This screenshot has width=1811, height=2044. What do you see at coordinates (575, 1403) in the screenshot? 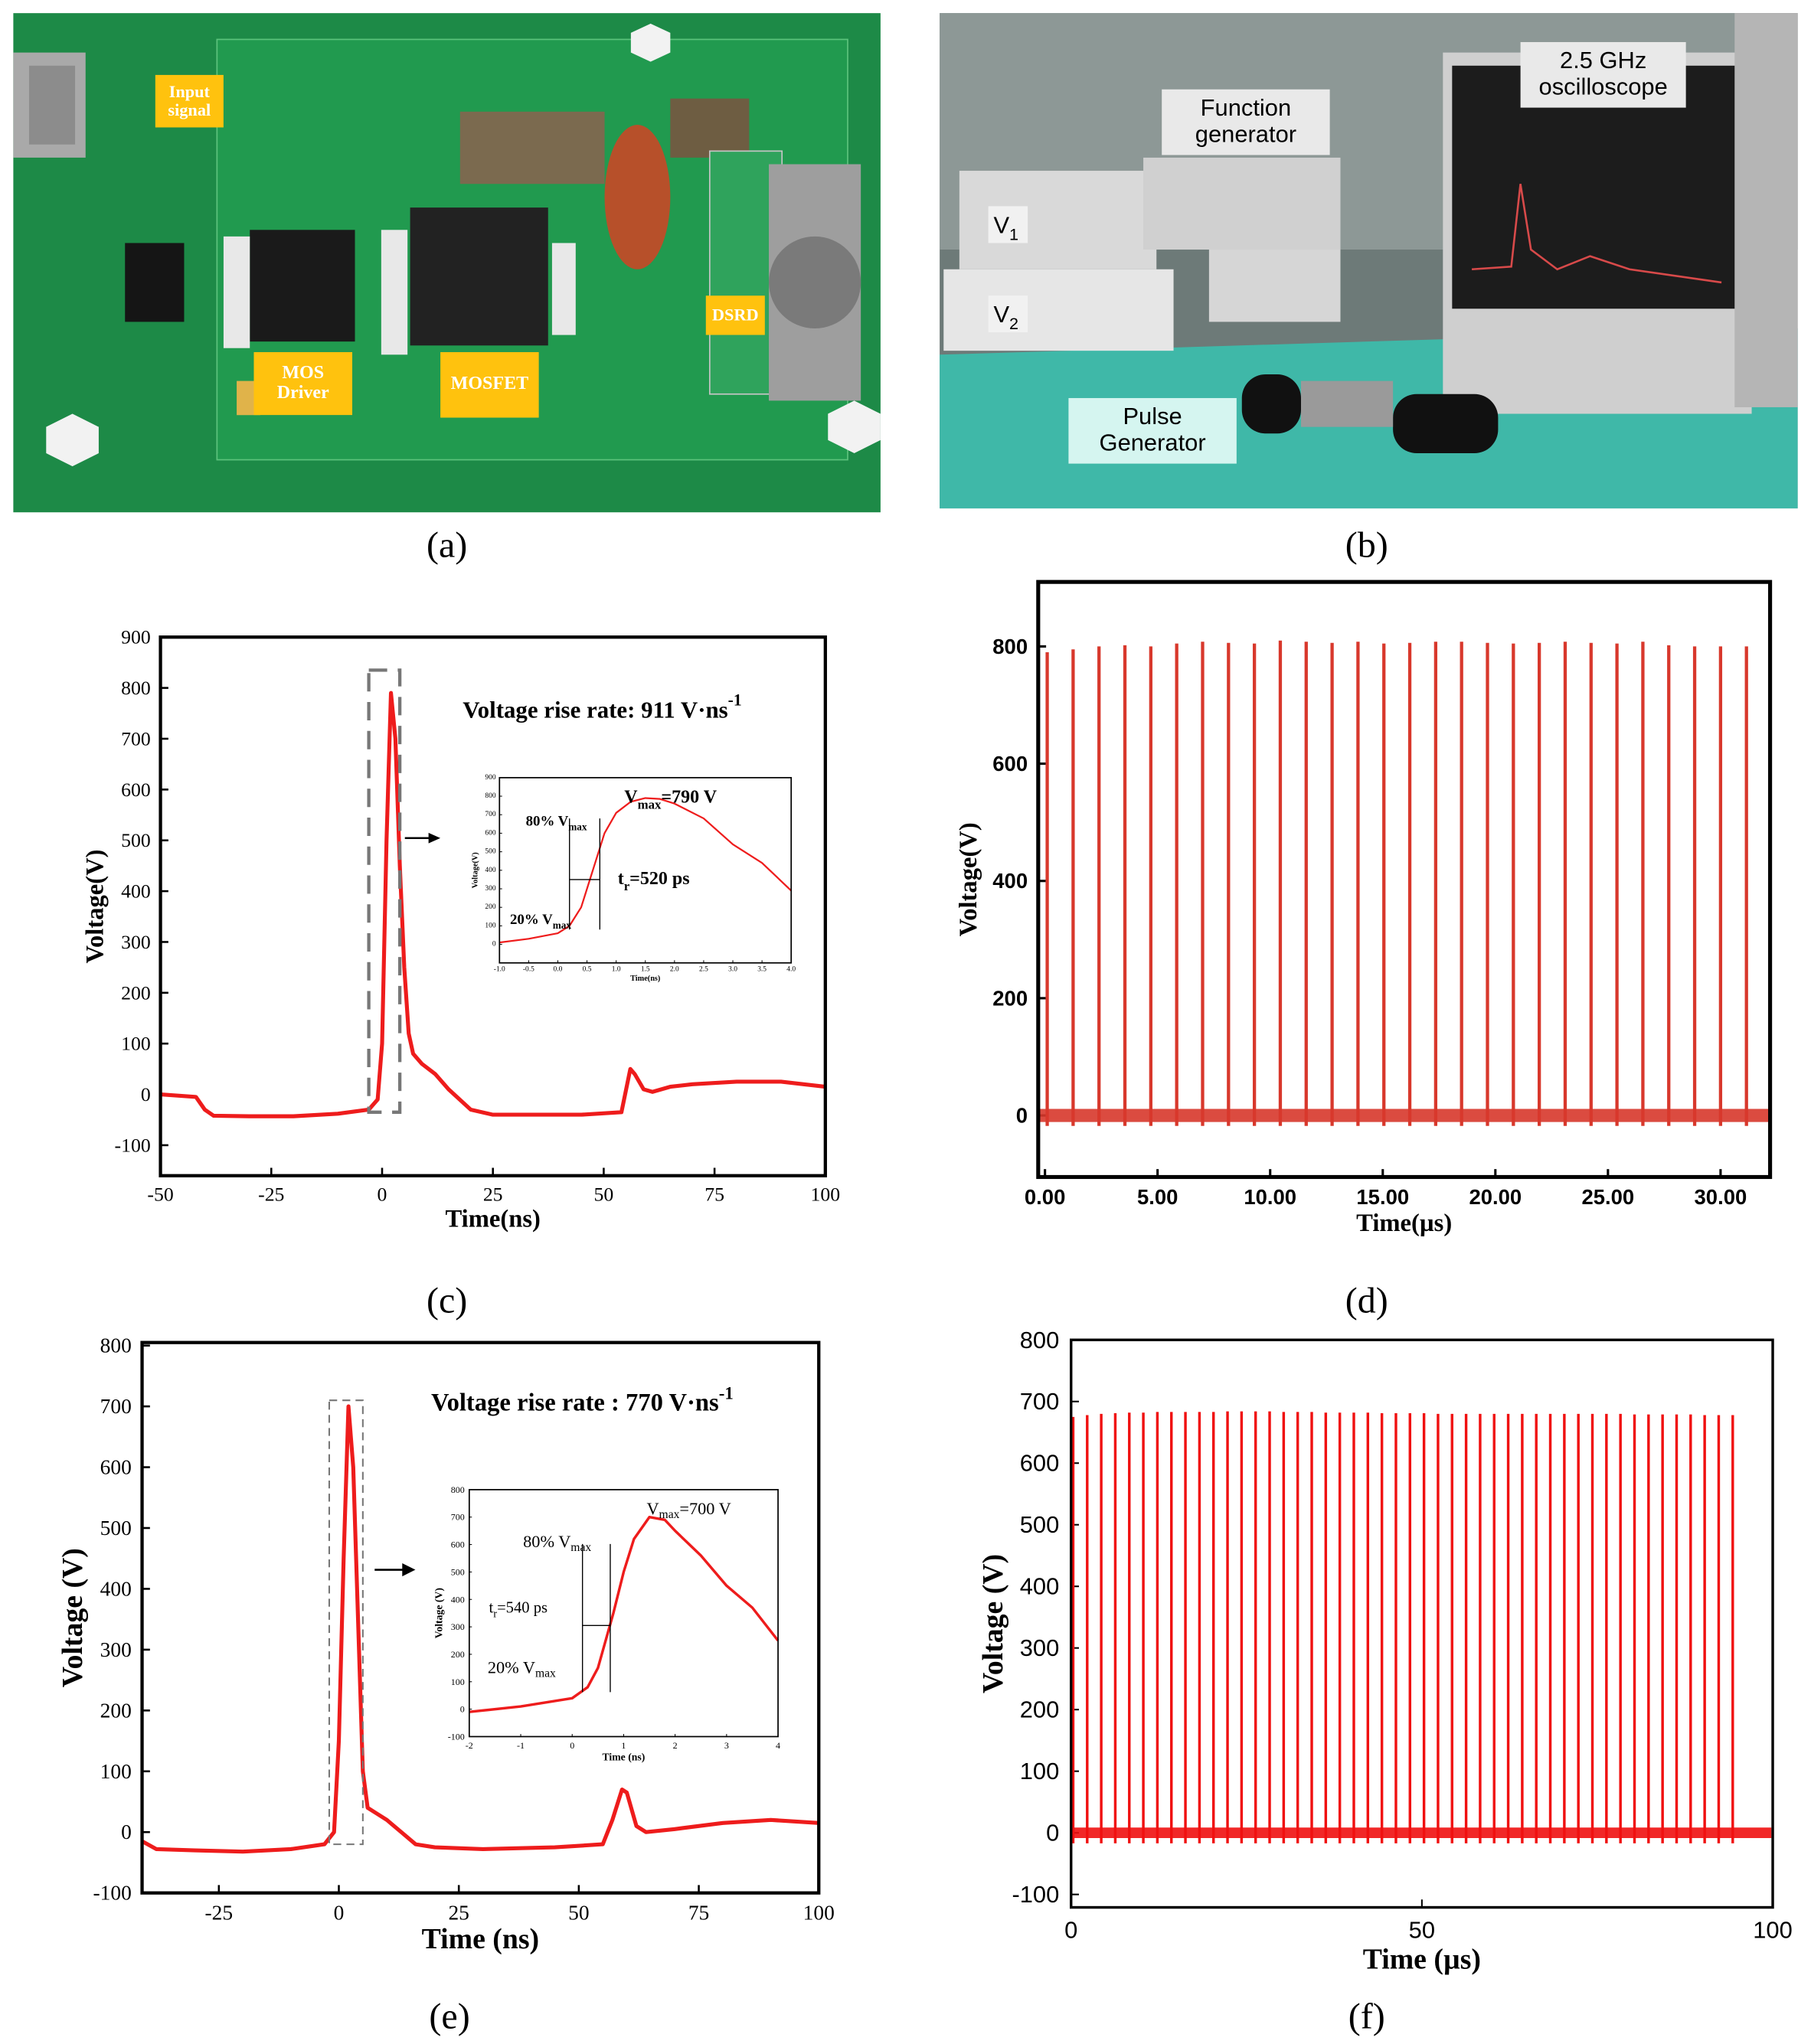
I see `text-part: Voltage rise rate : 770 V·ns` at bounding box center [575, 1403].